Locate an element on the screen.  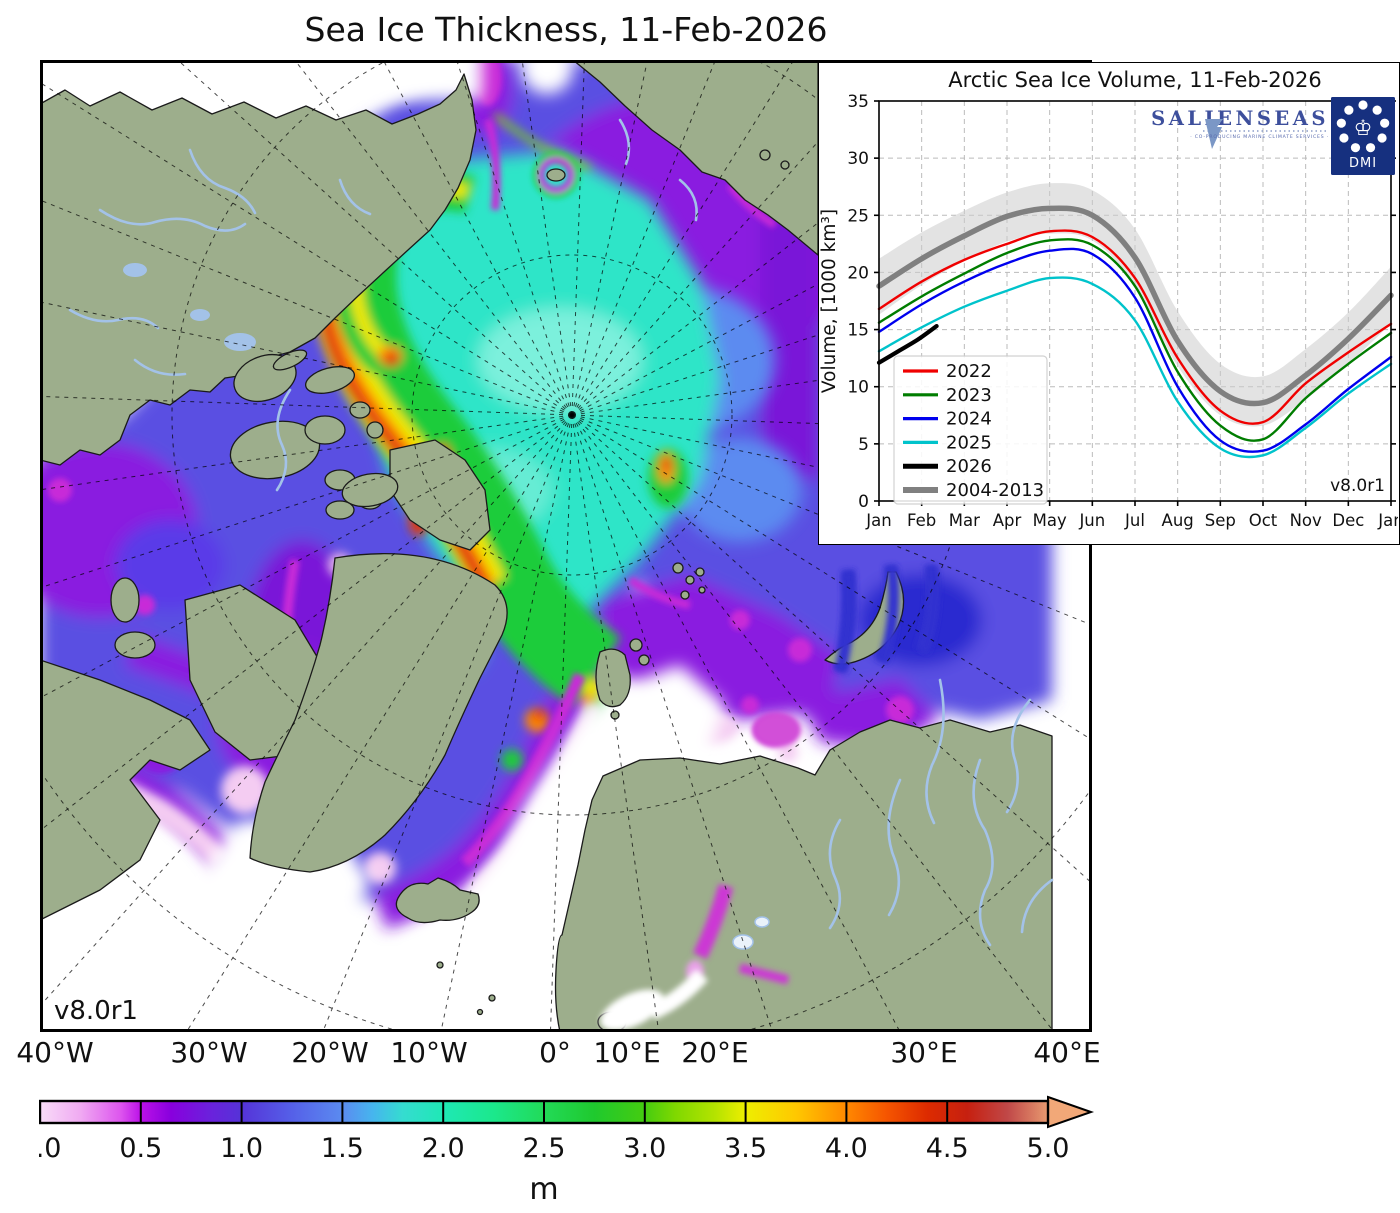
colorbar-tick-labels: 0.0 0.5 1.0 1.5 2.0 2.5 3.0 3.5 4.0 4.5 5.0 is located at coordinates (544, 1148).